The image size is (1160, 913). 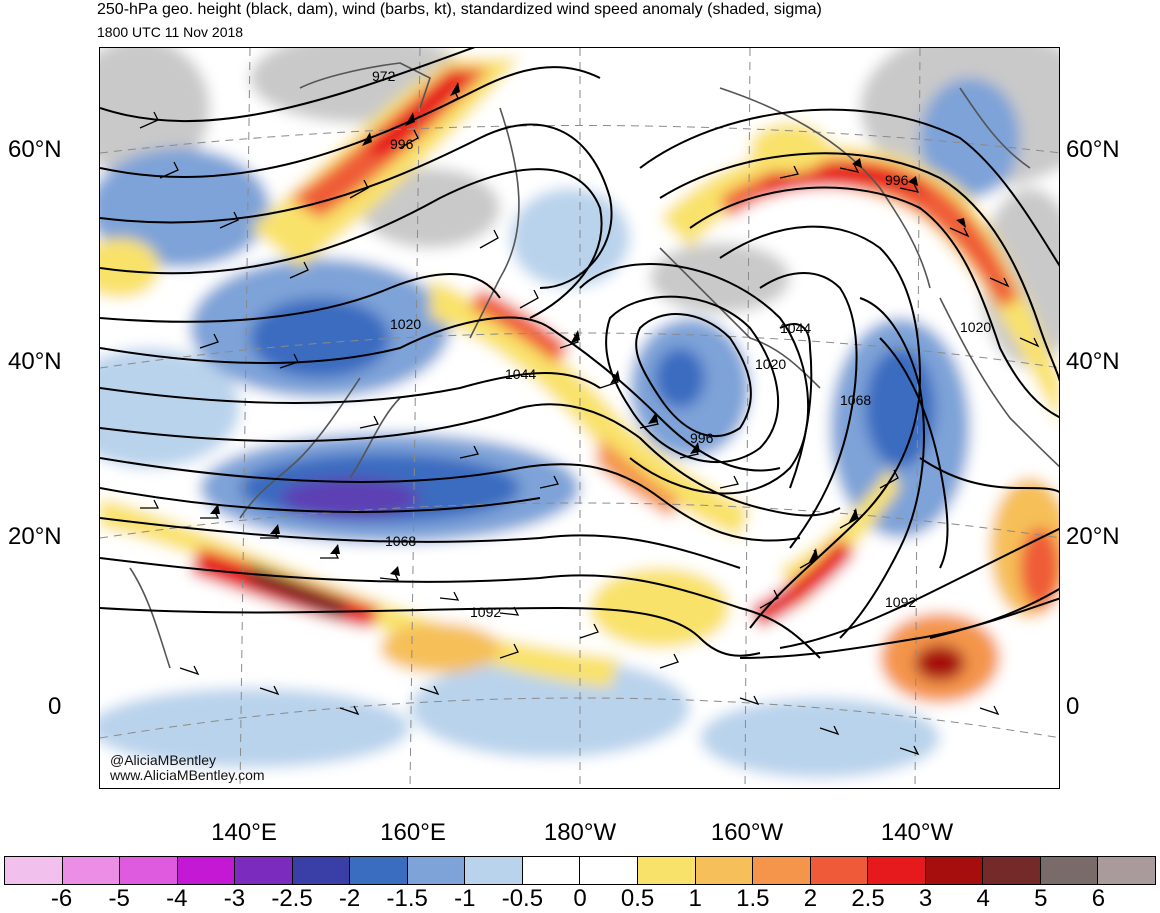 What do you see at coordinates (177, 898) in the screenshot?
I see `colorbar-tick-label: -4` at bounding box center [177, 898].